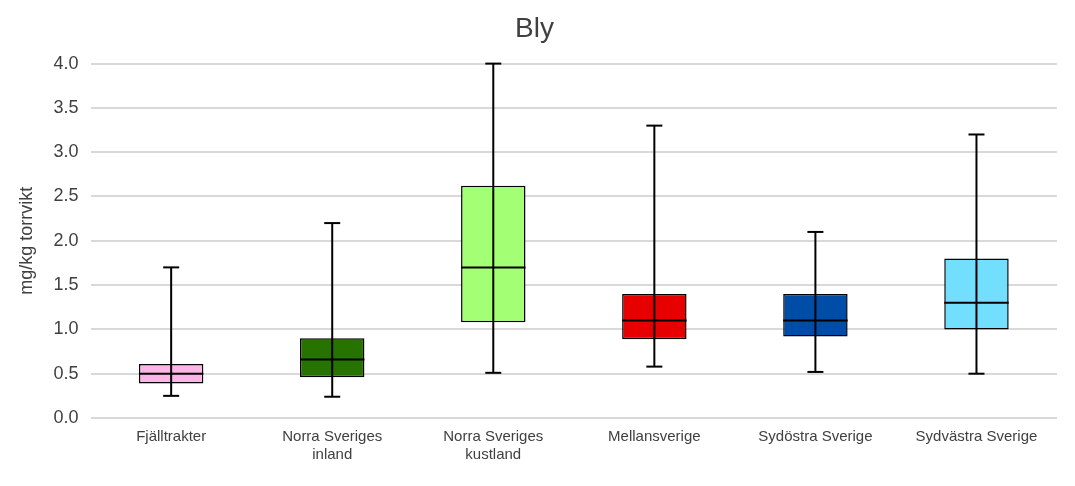 This screenshot has width=1075, height=486. I want to click on y-tick-label: 4.0, so click(66, 62).